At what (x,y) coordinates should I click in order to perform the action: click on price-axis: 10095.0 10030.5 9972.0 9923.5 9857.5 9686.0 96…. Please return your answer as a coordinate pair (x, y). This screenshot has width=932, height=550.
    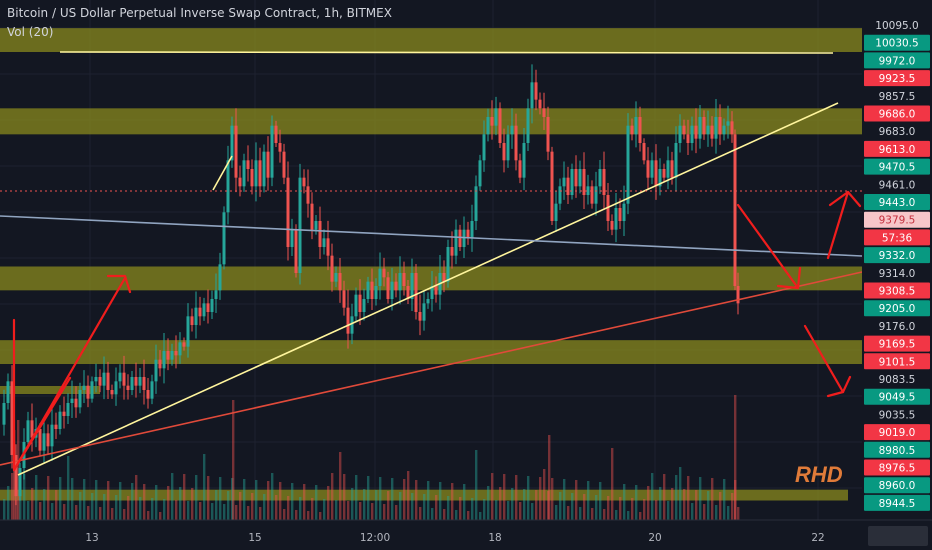
    Looking at the image, I should click on (897, 260).